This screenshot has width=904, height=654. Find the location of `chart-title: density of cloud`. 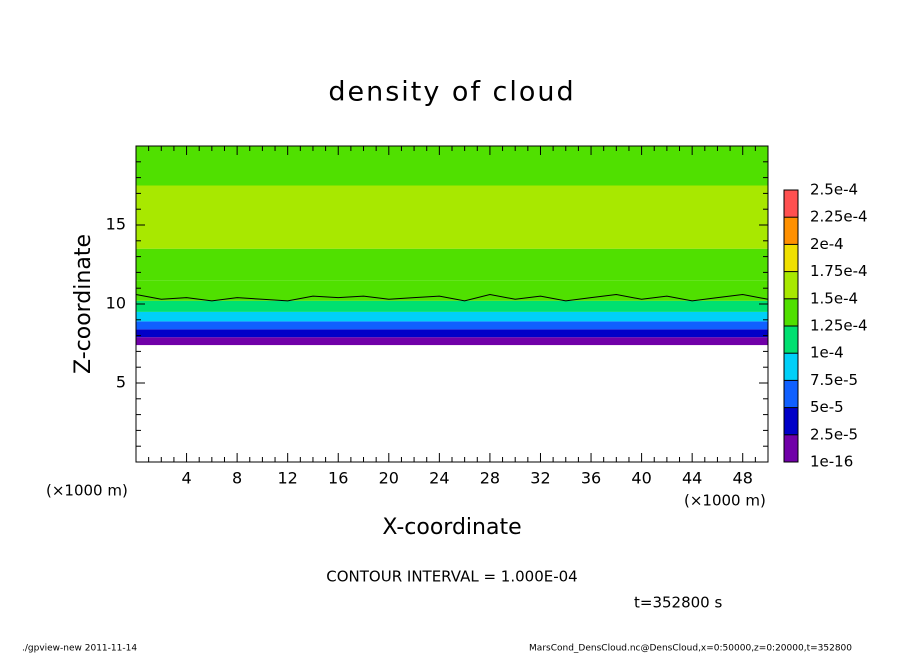

chart-title: density of cloud is located at coordinates (451, 92).